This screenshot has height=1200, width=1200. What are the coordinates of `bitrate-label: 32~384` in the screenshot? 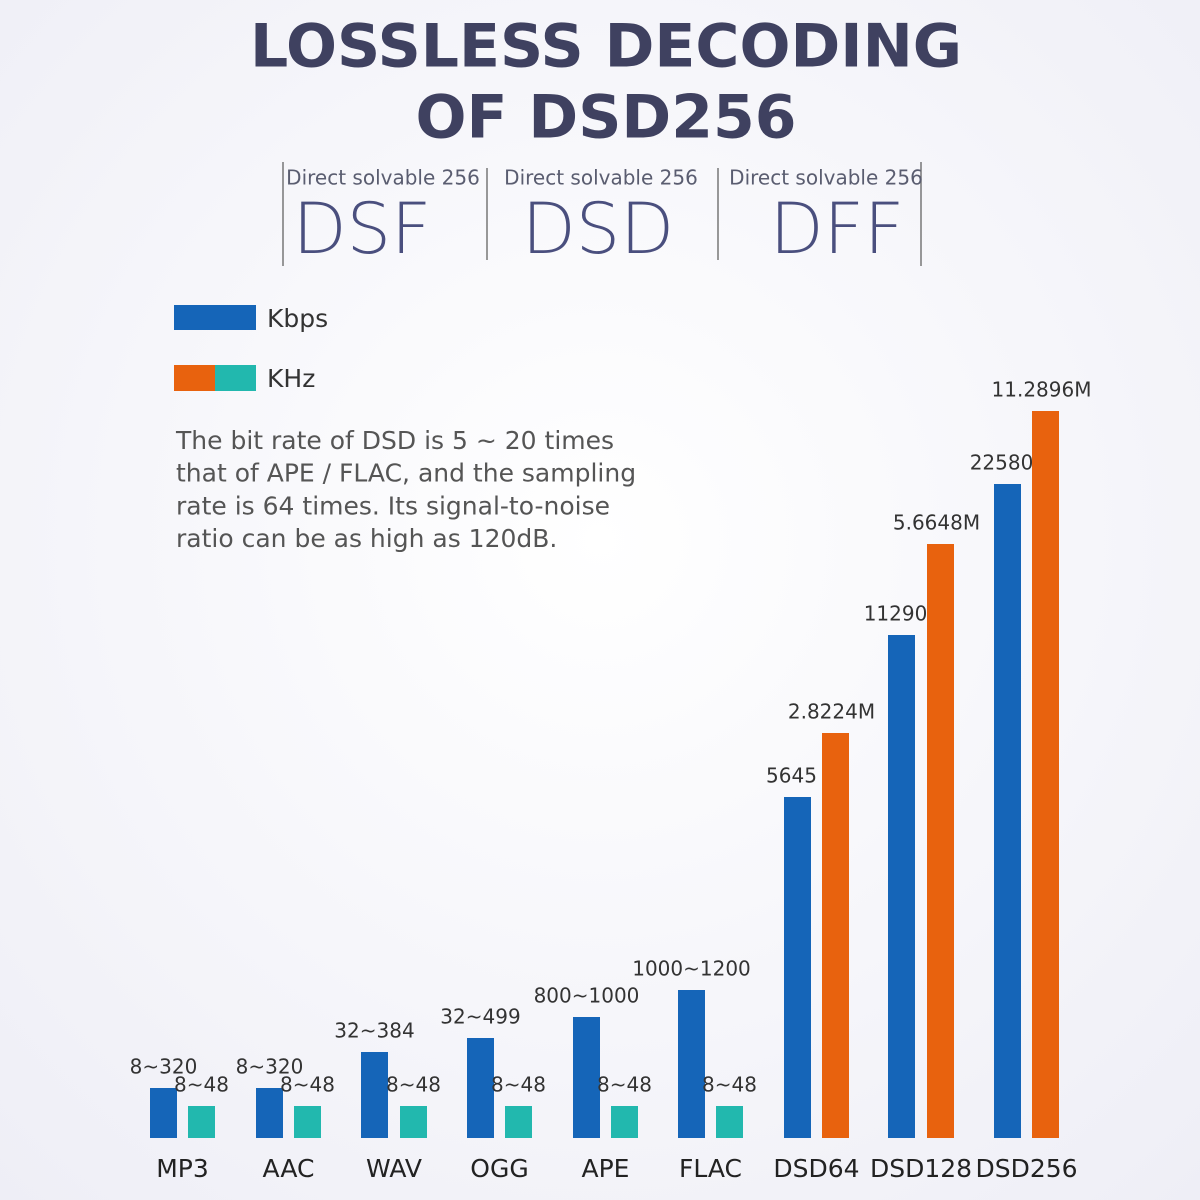 It's located at (374, 1031).